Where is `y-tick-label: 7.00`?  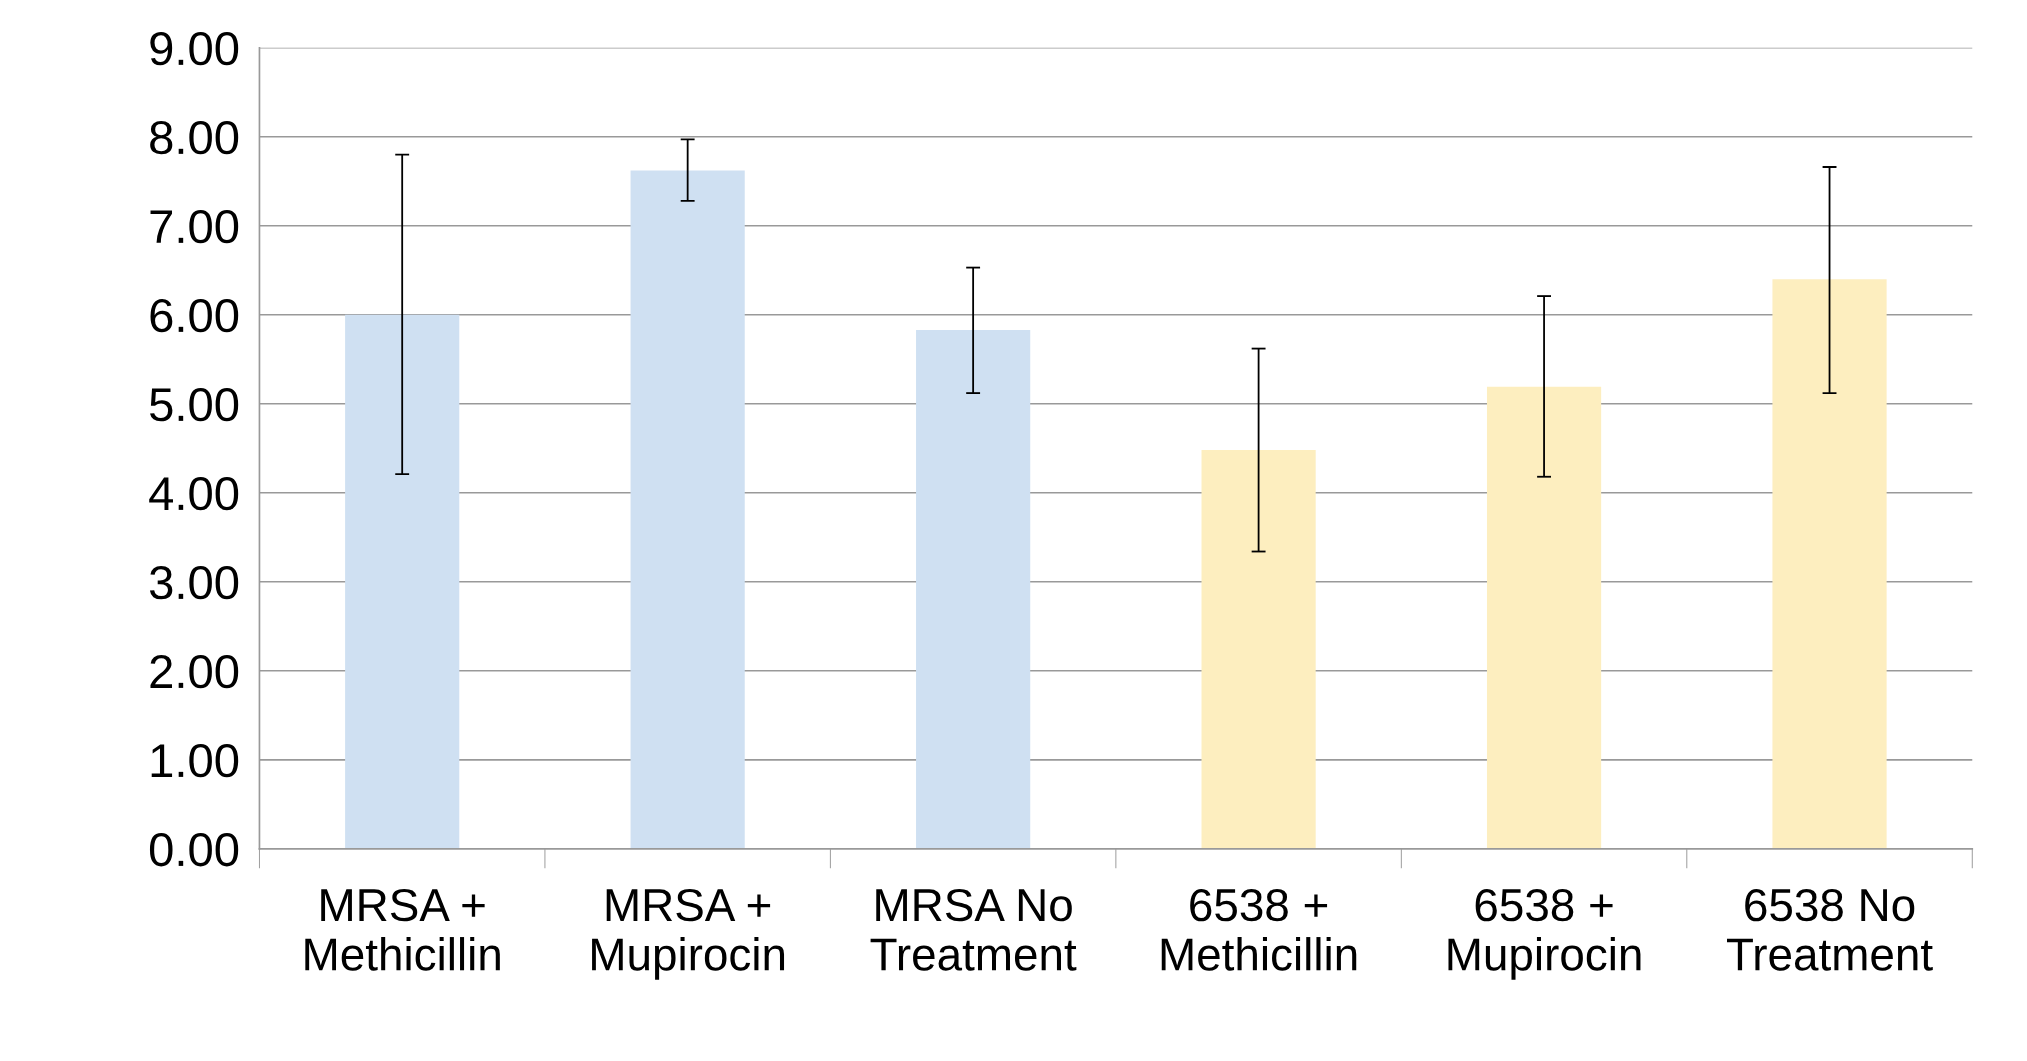
y-tick-label: 7.00 is located at coordinates (194, 226).